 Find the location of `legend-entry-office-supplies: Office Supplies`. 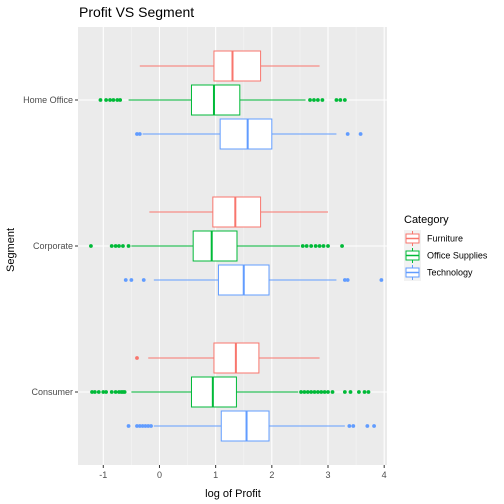

legend-entry-office-supplies: Office Supplies is located at coordinates (446, 255).